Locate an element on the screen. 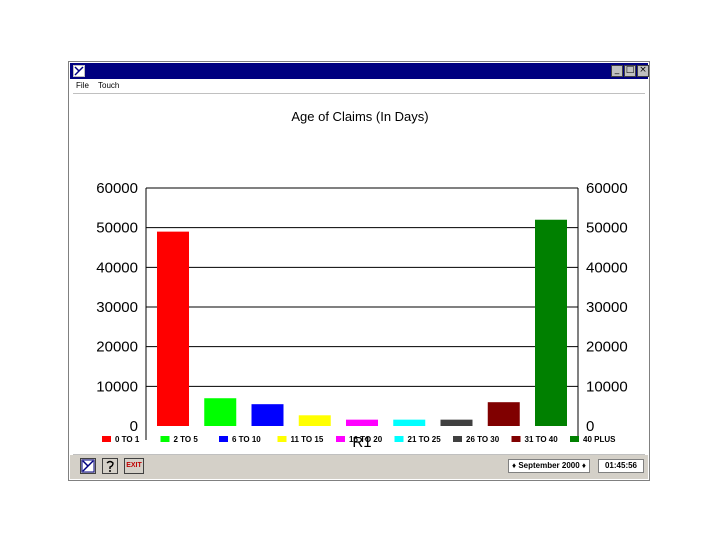  time-display: 01:45:56 is located at coordinates (621, 466).